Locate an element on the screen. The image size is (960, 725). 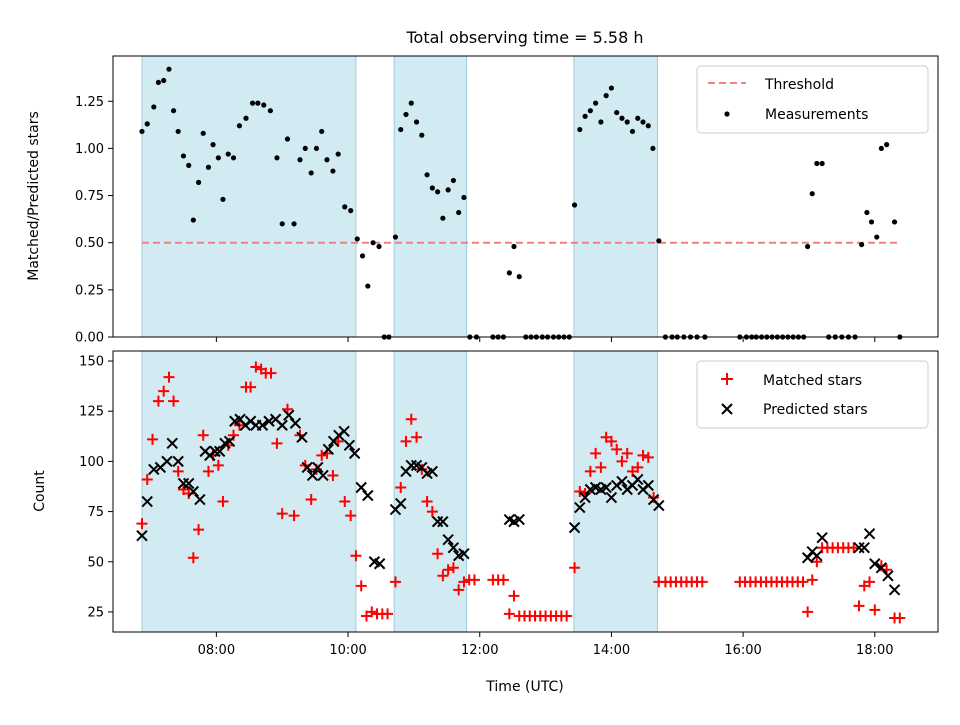
y-tick-label: 0.25 is located at coordinates (89, 290).